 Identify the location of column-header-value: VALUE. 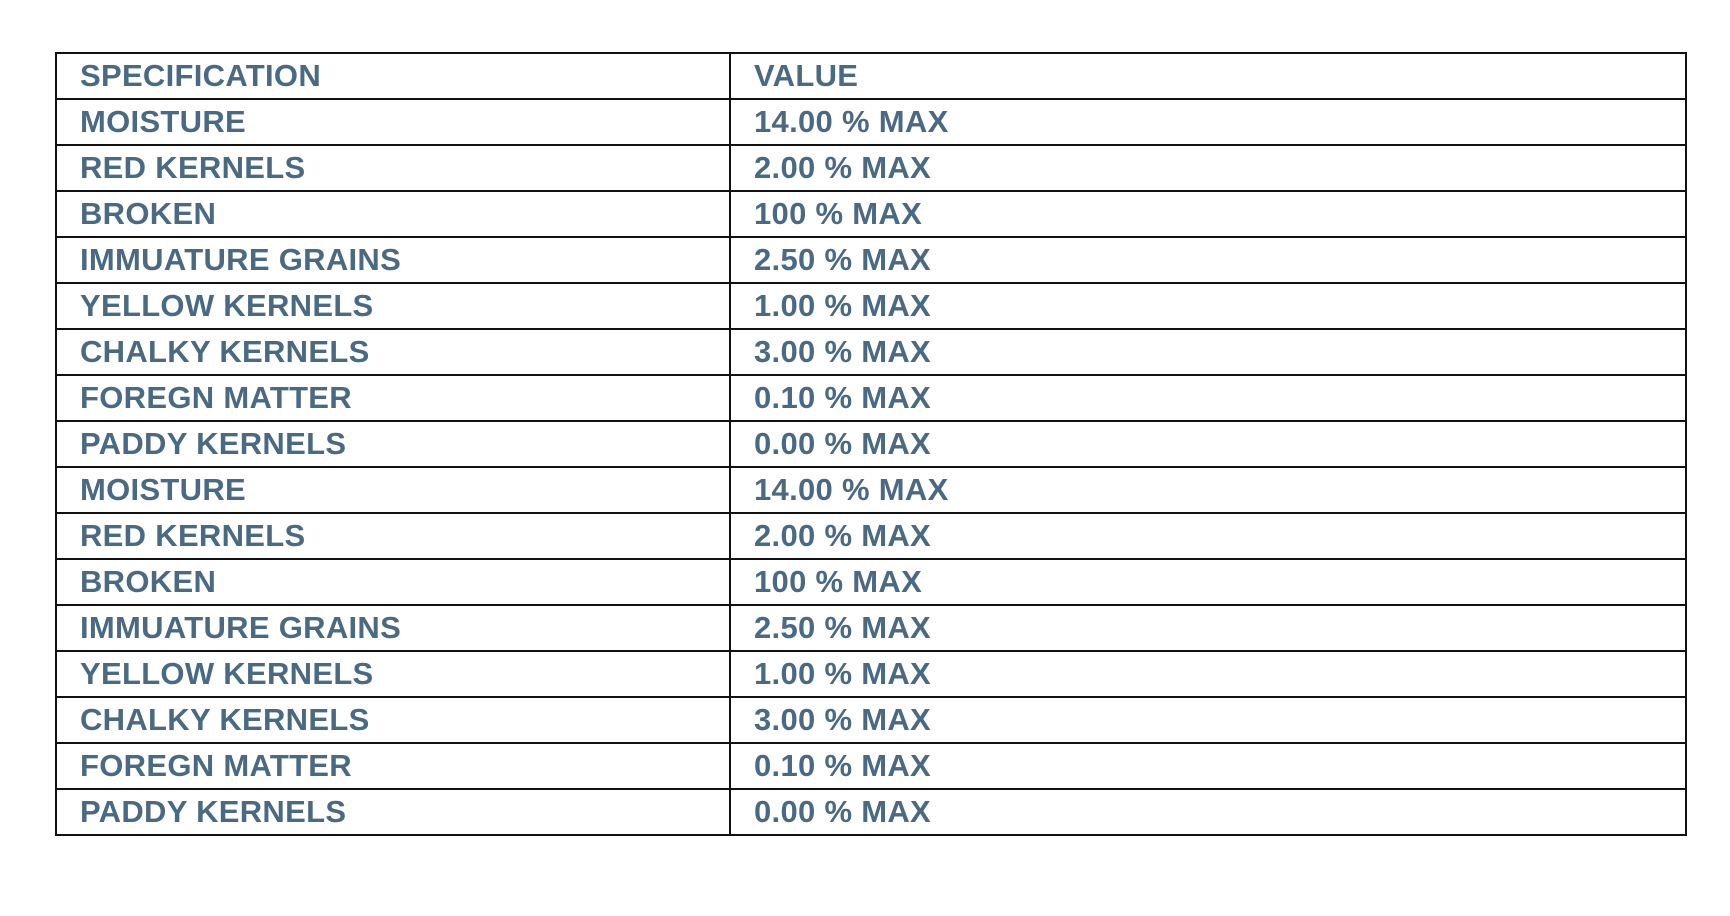
(1208, 76).